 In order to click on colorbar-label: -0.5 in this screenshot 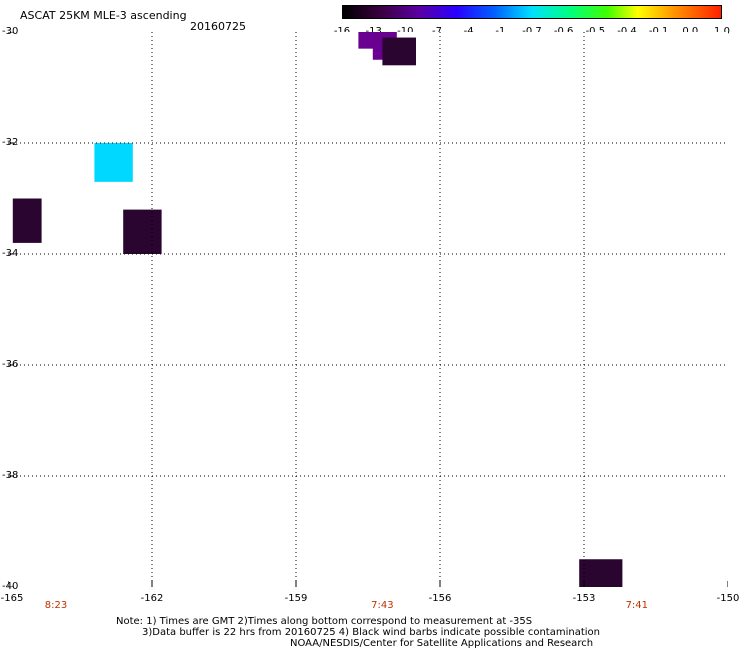, I will do `click(595, 31)`.